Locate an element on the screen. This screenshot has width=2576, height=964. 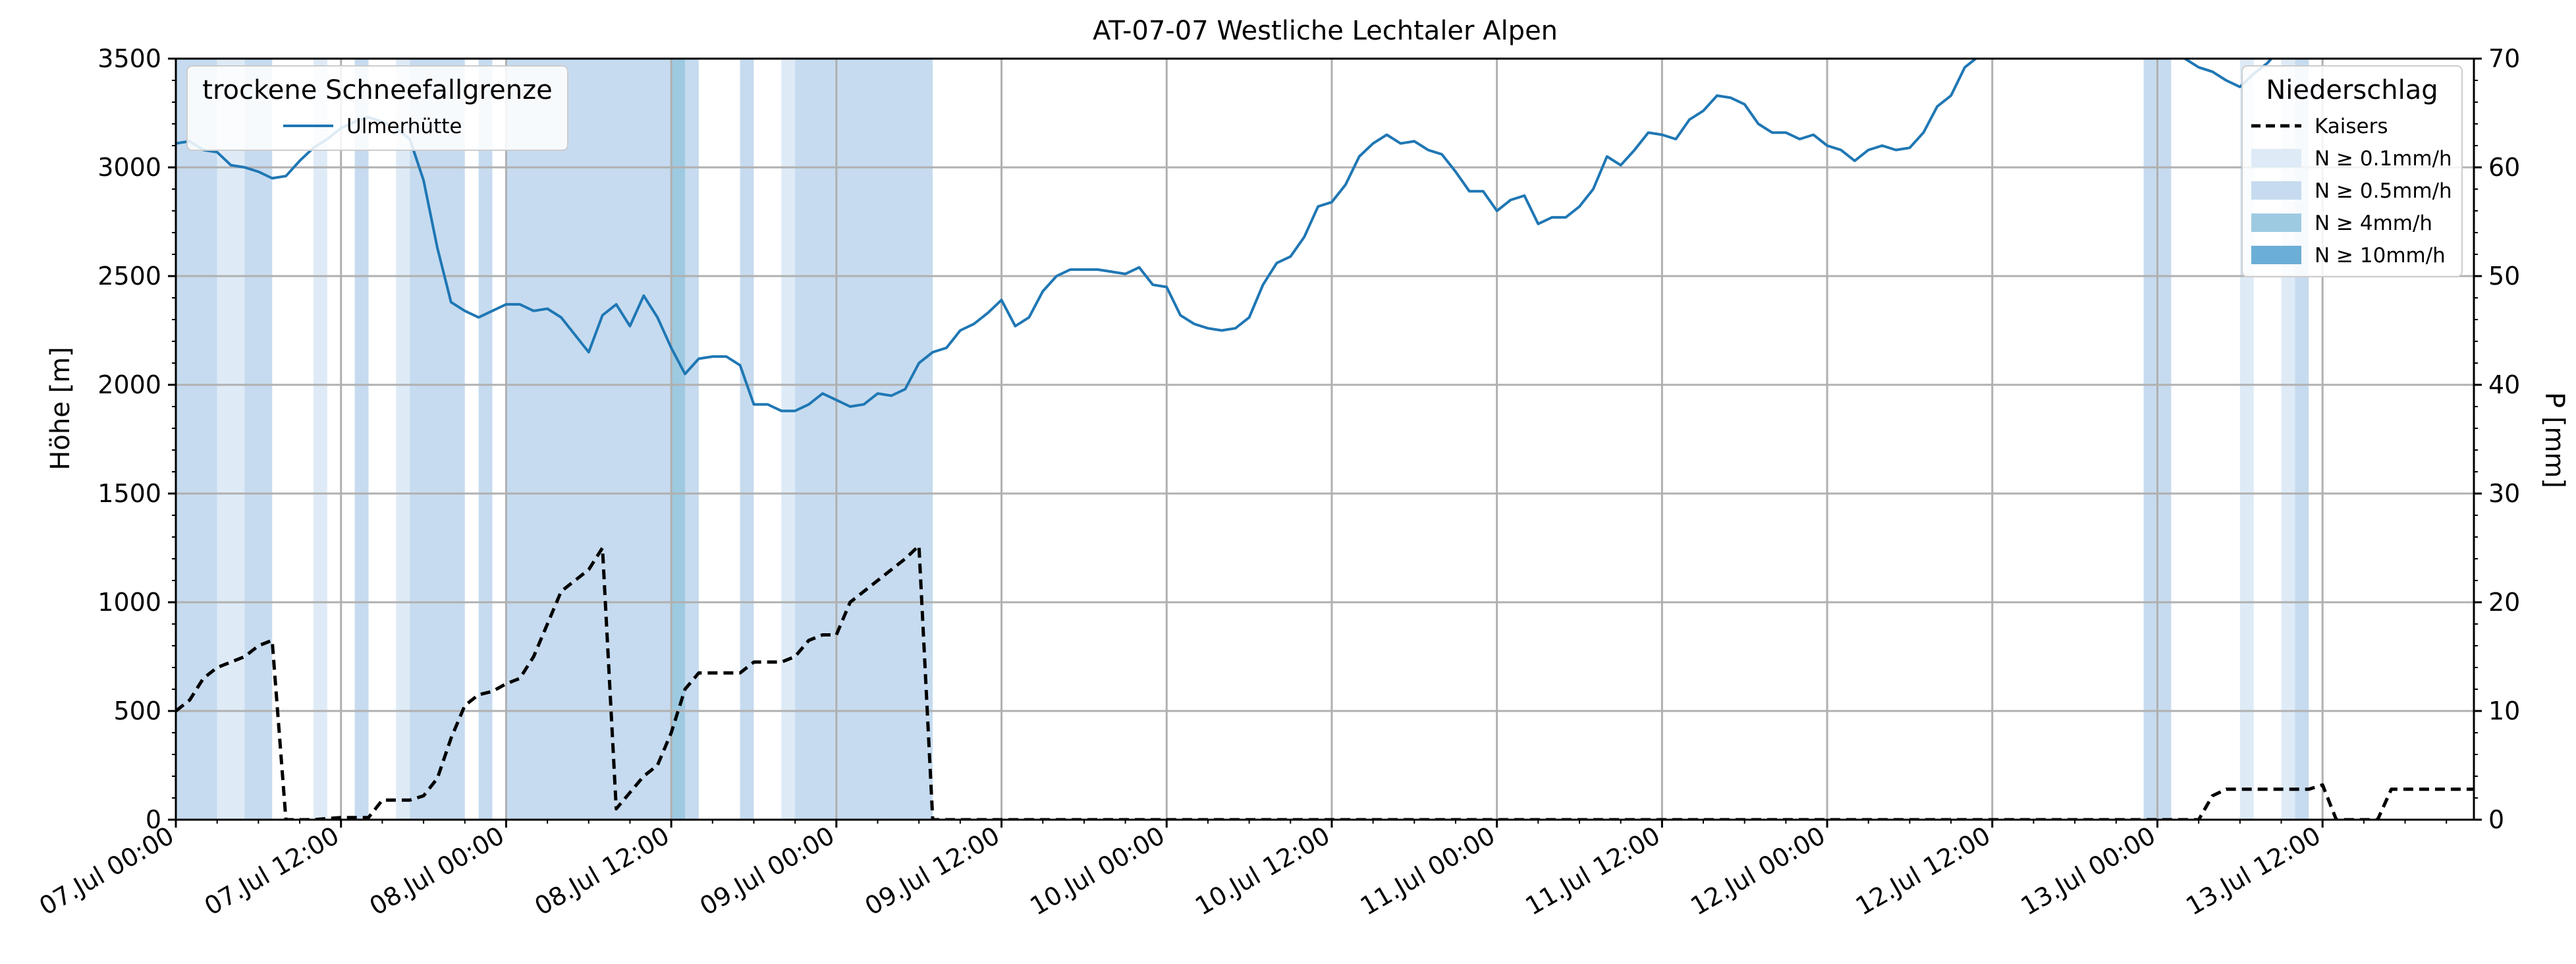
y2-axis-title: P [mm] is located at coordinates (2554, 440).